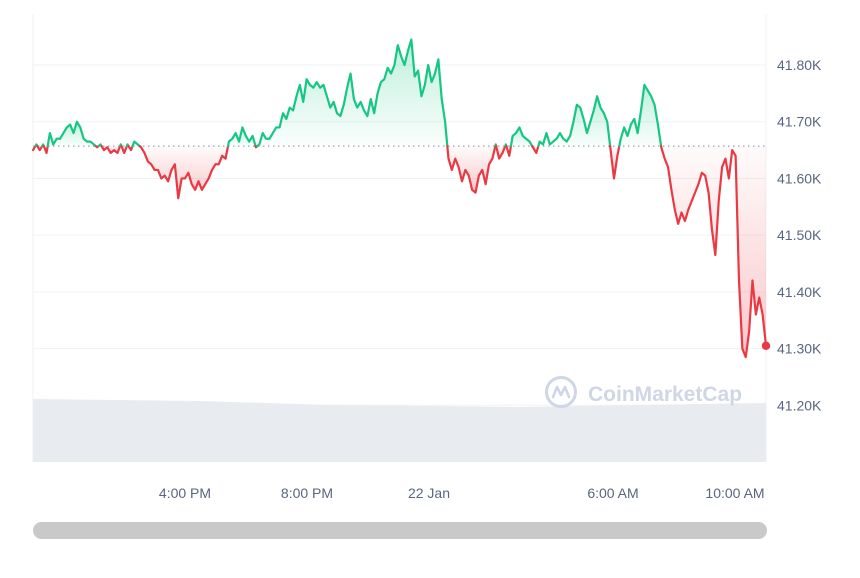  What do you see at coordinates (307, 493) in the screenshot?
I see `x-tick-label: 8:00 PM` at bounding box center [307, 493].